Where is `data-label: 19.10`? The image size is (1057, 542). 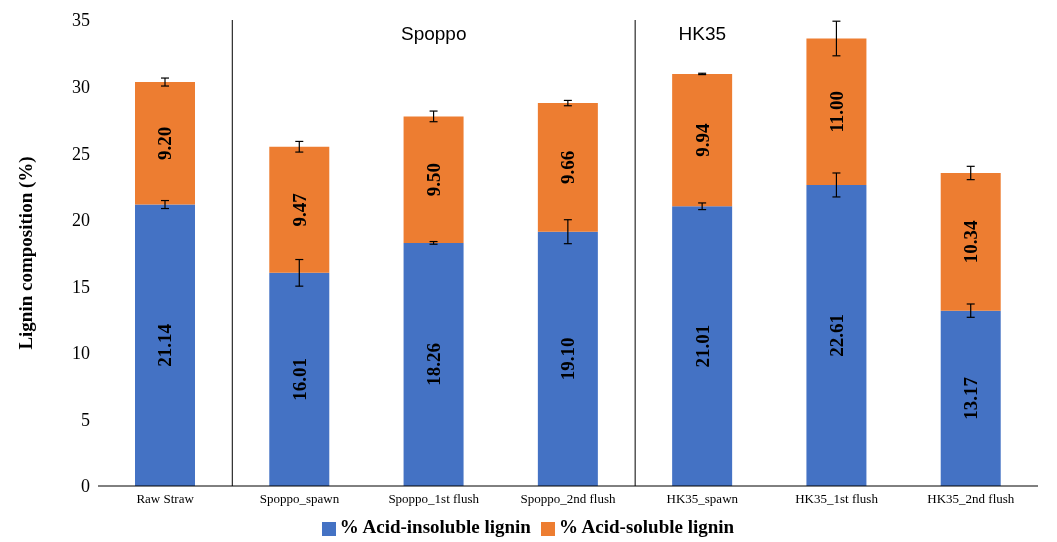
data-label: 19.10 is located at coordinates (568, 359).